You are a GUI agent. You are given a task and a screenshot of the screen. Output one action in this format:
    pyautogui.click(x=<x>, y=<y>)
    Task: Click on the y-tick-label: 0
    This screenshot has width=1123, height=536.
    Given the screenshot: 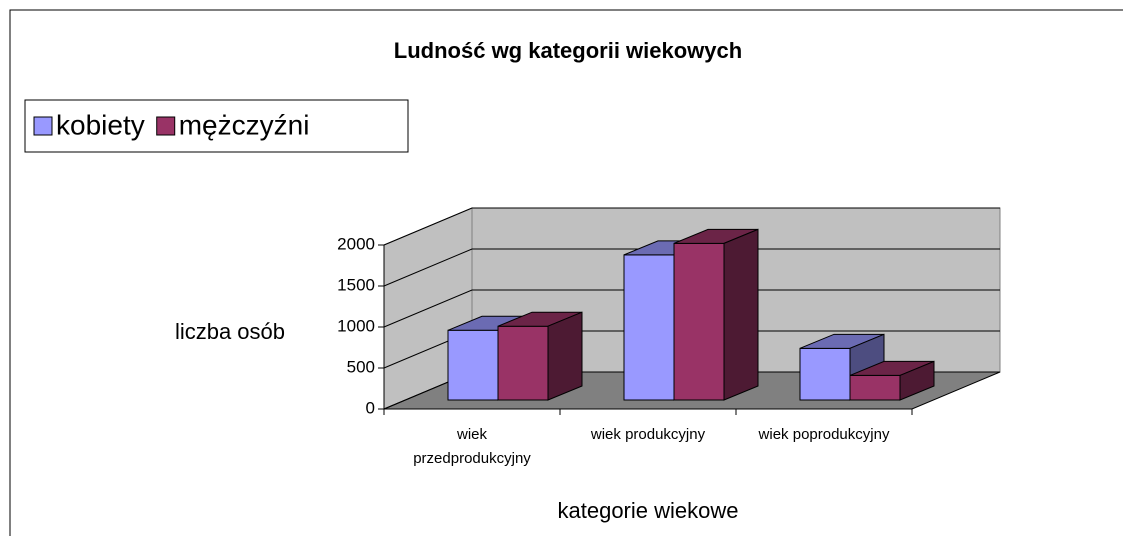 What is the action you would take?
    pyautogui.click(x=370, y=407)
    